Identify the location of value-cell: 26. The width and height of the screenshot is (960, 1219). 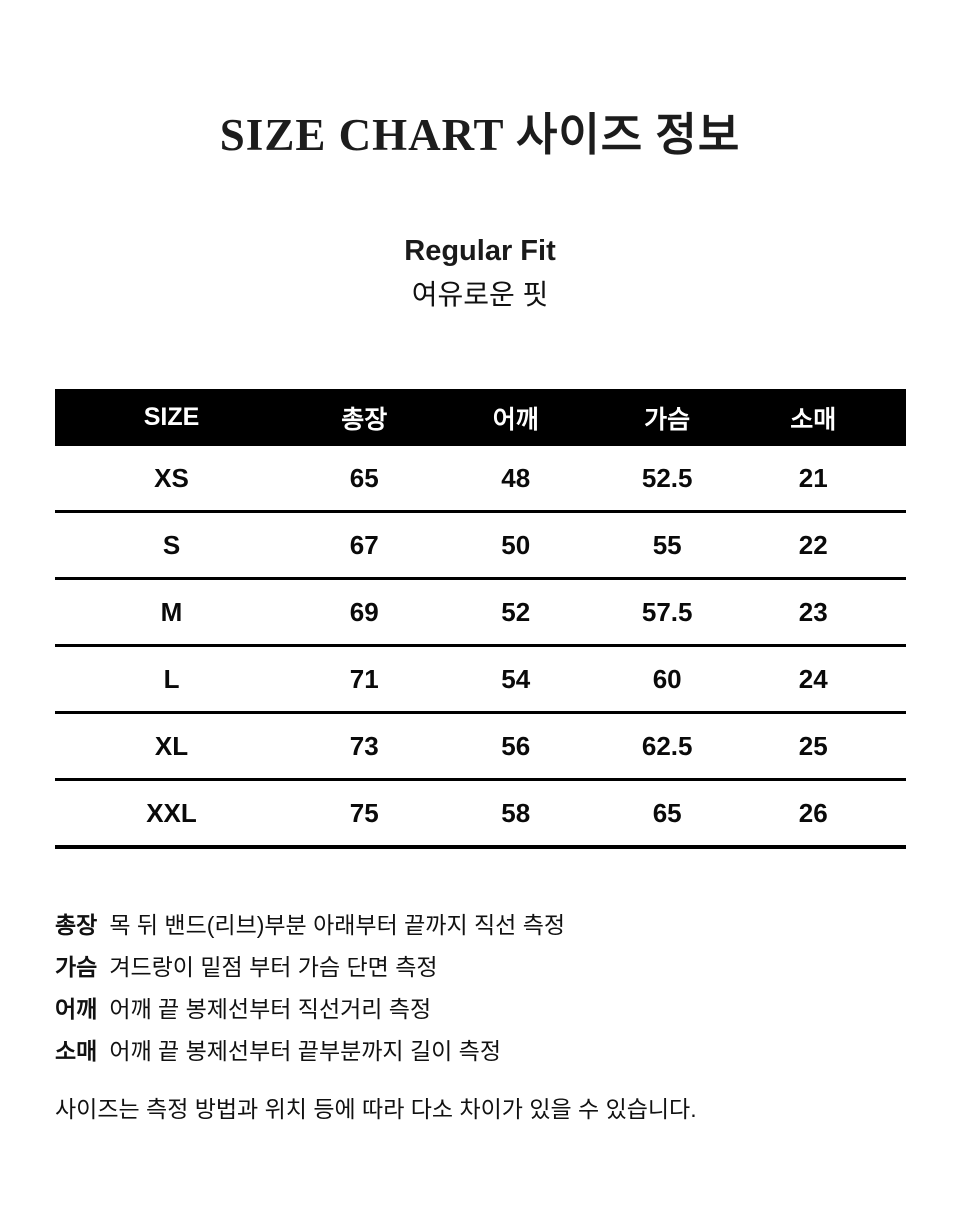
(824, 814).